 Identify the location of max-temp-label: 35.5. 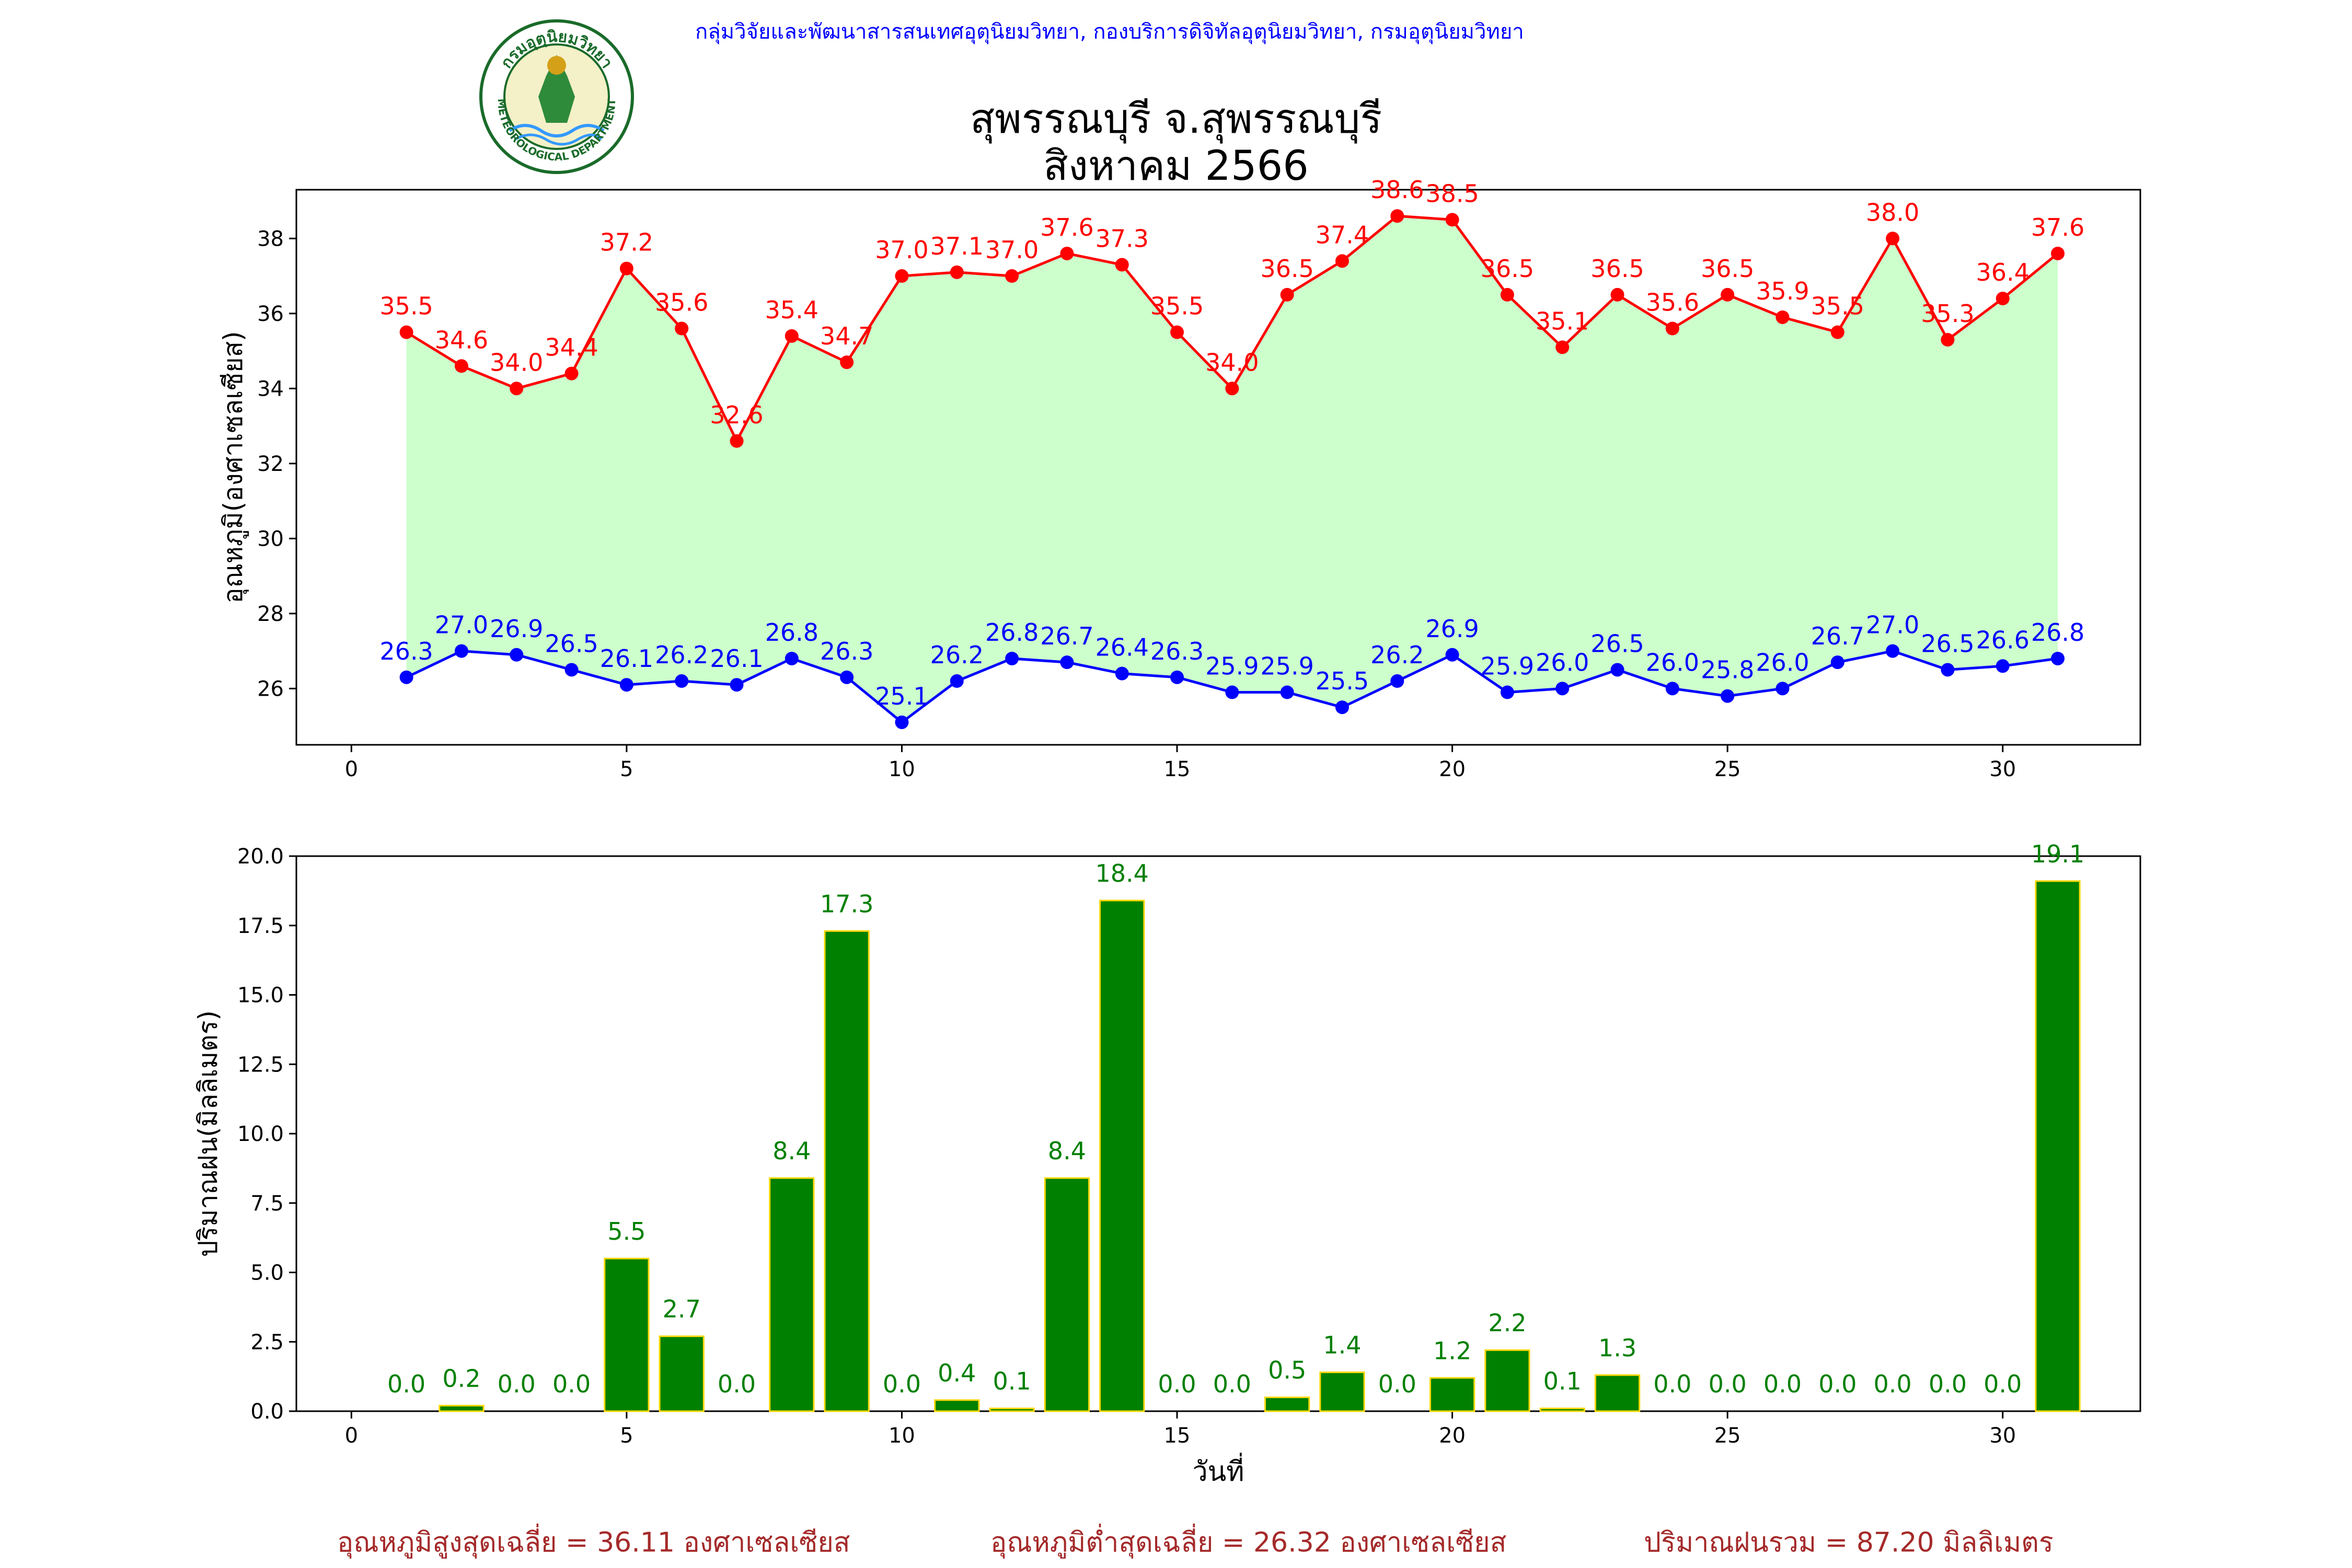
(1177, 306).